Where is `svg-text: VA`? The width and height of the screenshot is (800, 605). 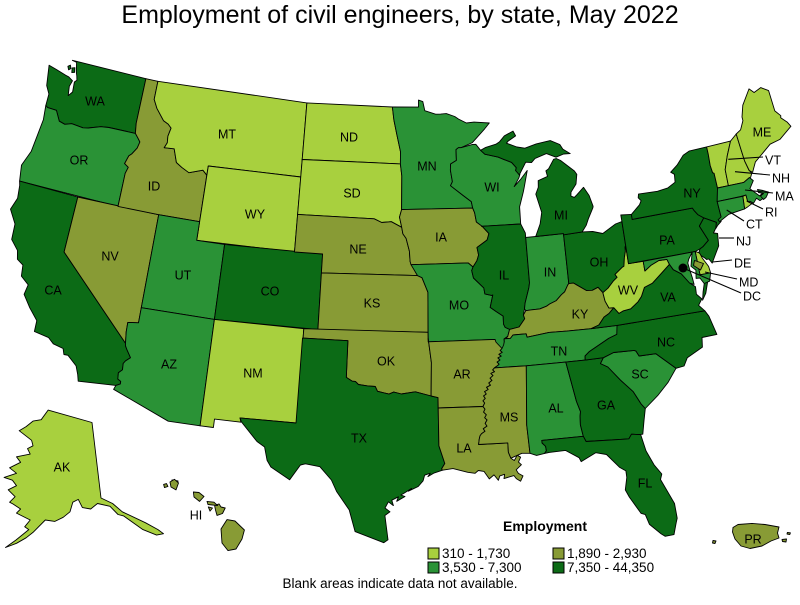
svg-text: VA is located at coordinates (668, 298).